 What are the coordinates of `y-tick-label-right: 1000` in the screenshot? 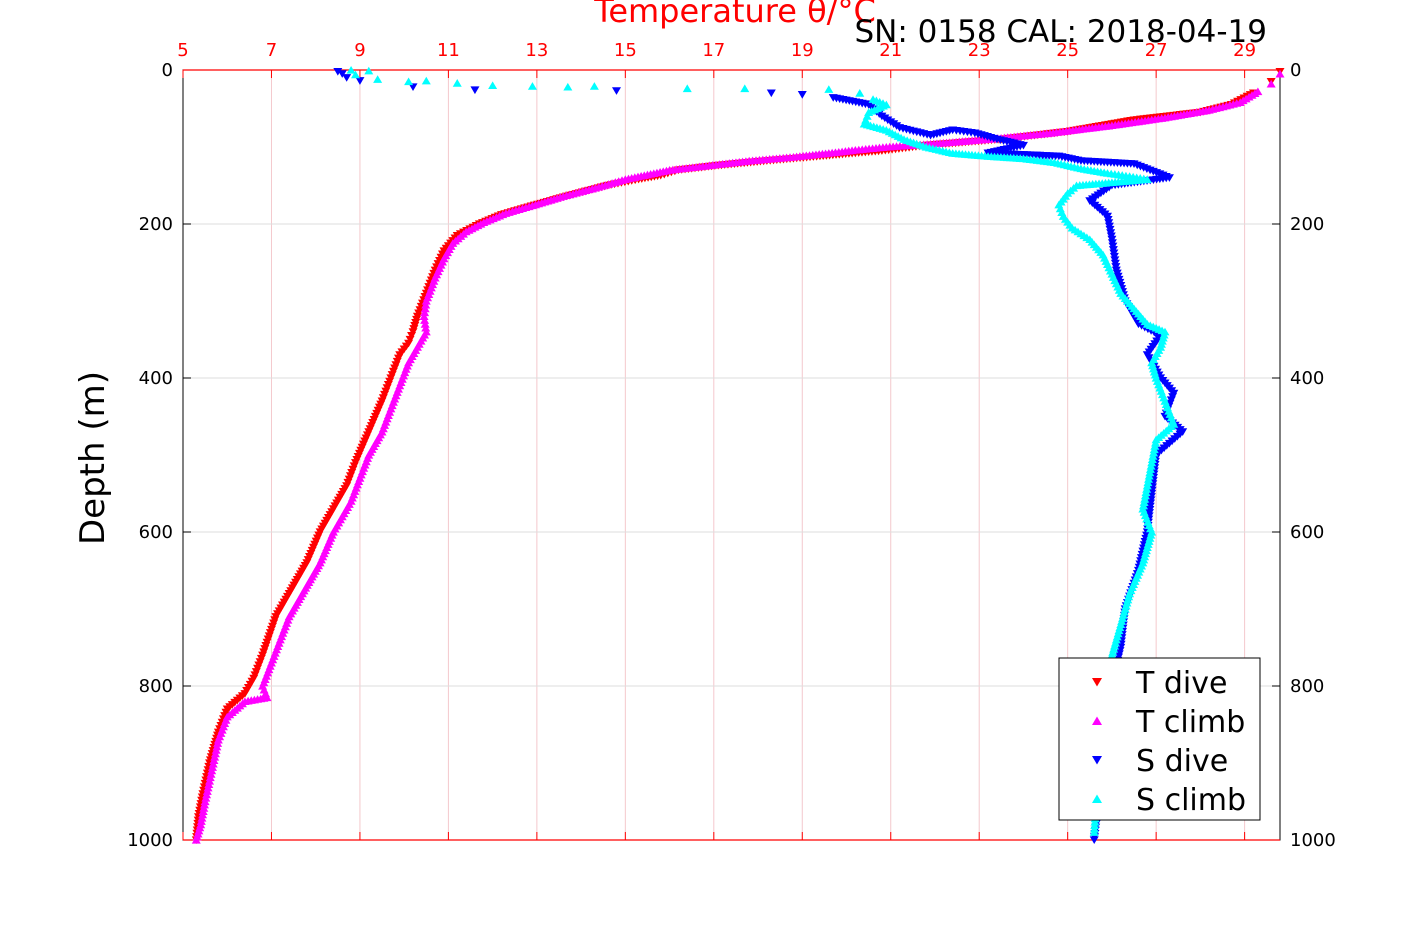 It's located at (1313, 840).